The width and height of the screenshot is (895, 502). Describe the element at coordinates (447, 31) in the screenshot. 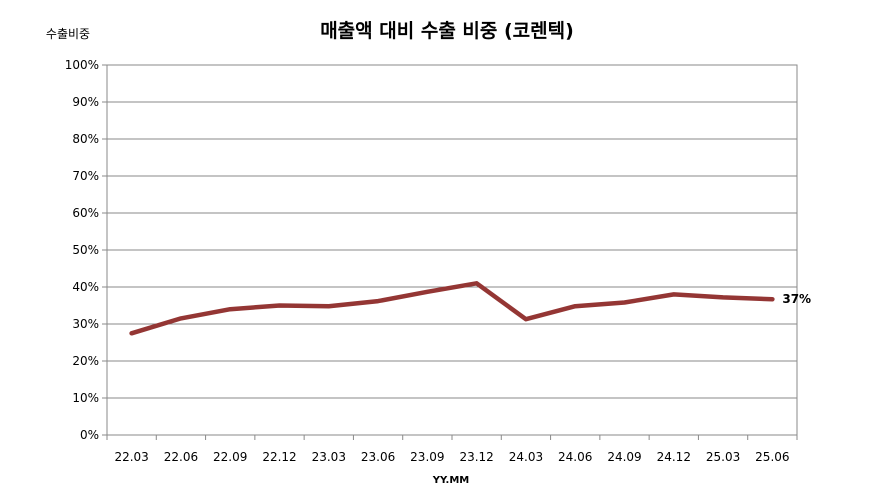

I see `chart-title: 매출액 대비 수출 비중 (코렌텍)` at that location.